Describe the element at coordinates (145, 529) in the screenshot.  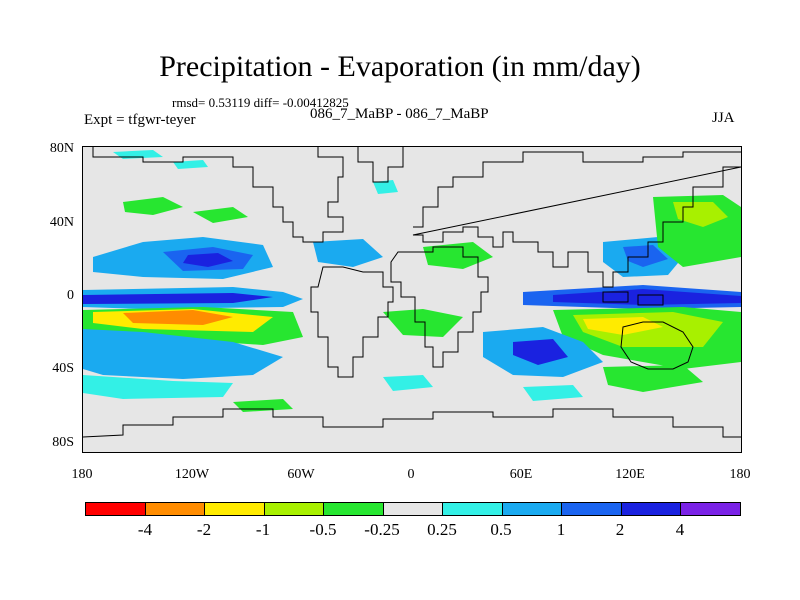
I see `colorbar-label: -4` at that location.